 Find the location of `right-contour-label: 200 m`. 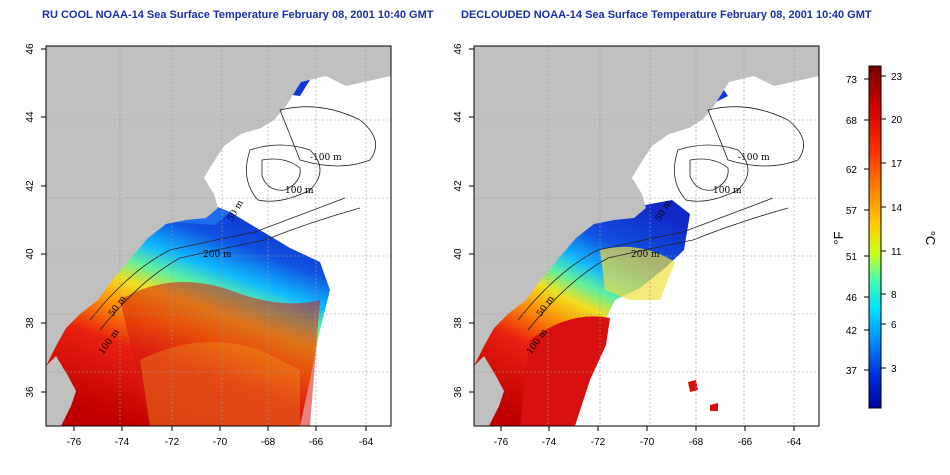

right-contour-label: 200 m is located at coordinates (645, 255).